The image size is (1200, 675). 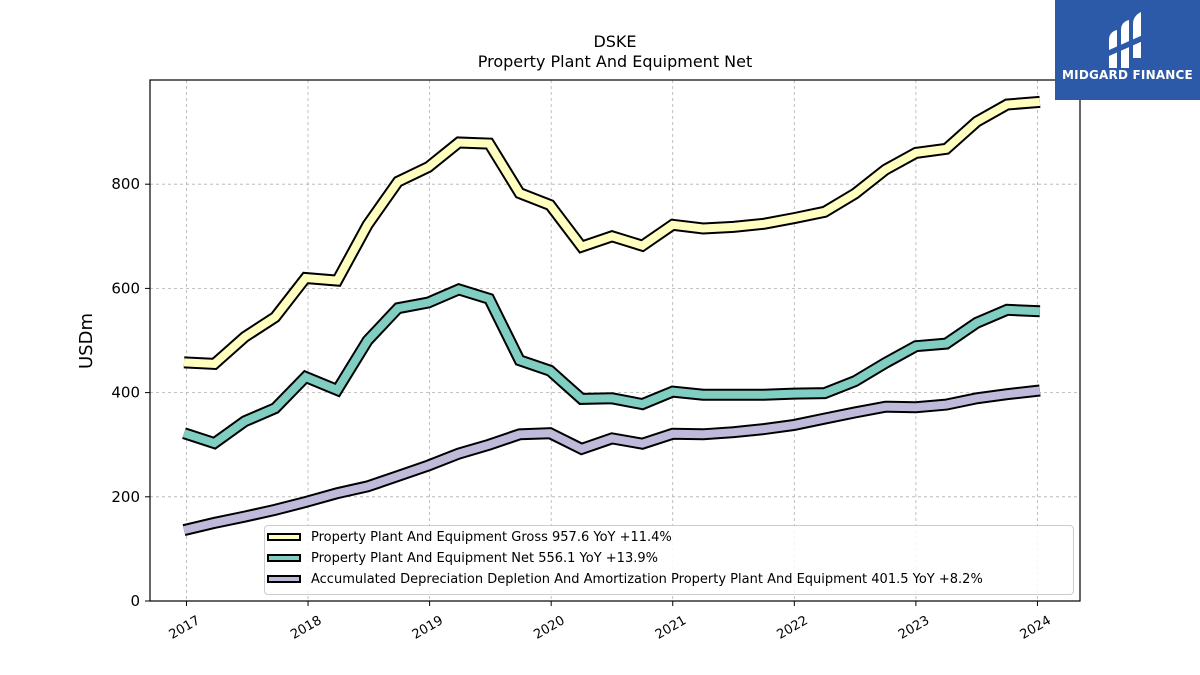 I want to click on brand-logo: MIDGARD FINANCE, so click(x=1127, y=50).